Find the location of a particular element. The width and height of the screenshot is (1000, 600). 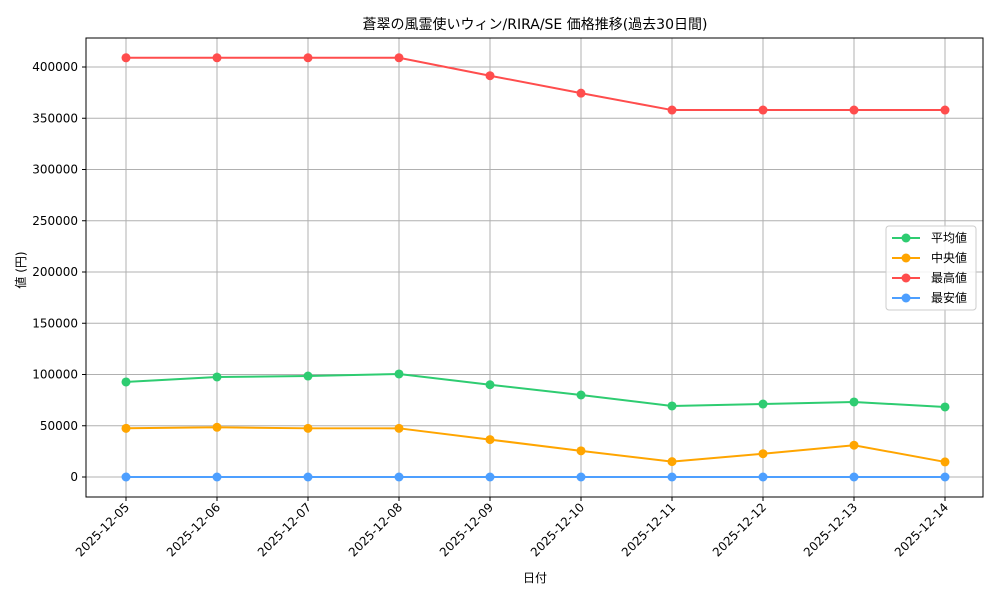

x-tick-label: 2025-12-09 is located at coordinates (466, 529).